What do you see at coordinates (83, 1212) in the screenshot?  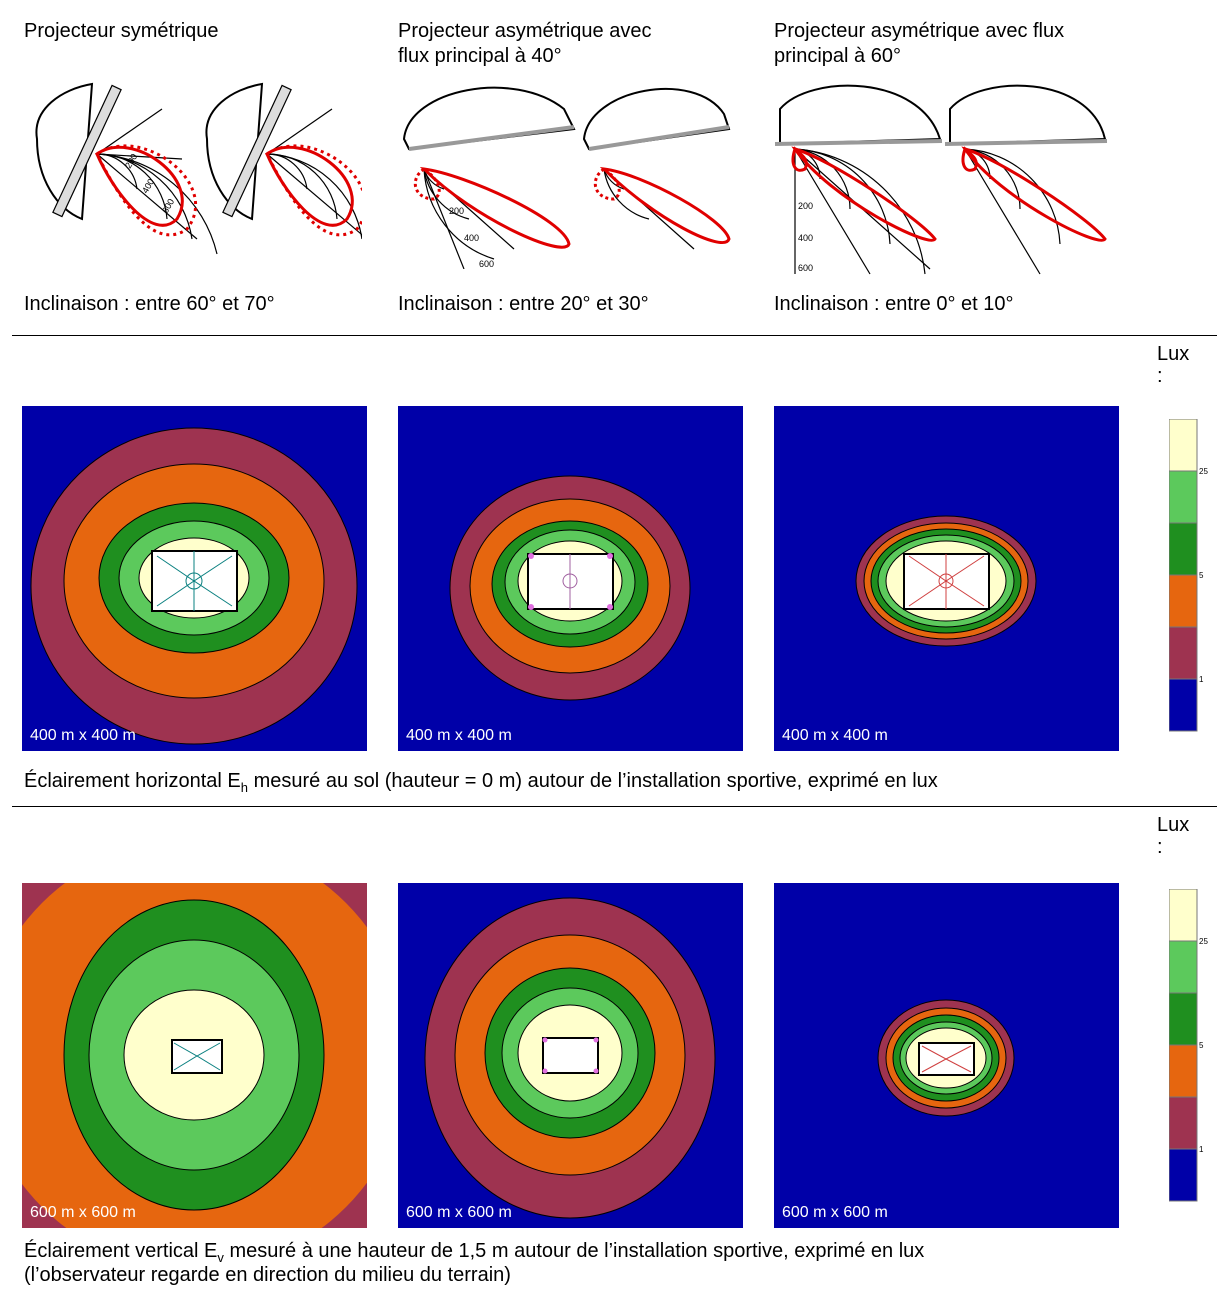 I see `vertical-map-label-1: 600 m x 600 m` at bounding box center [83, 1212].